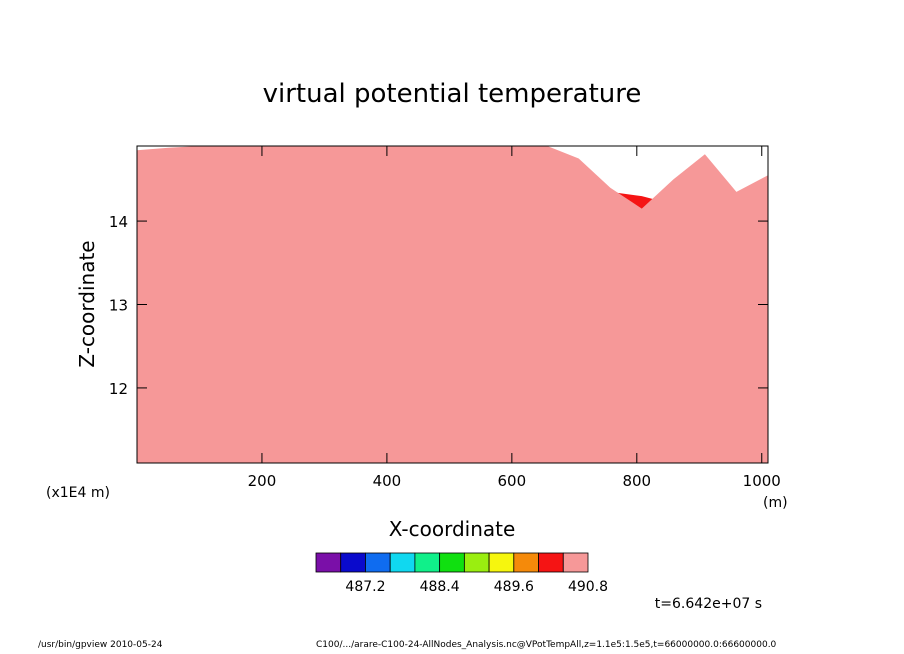 Image resolution: width=904 pixels, height=654 pixels. I want to click on x-tick-label: 800, so click(636, 481).